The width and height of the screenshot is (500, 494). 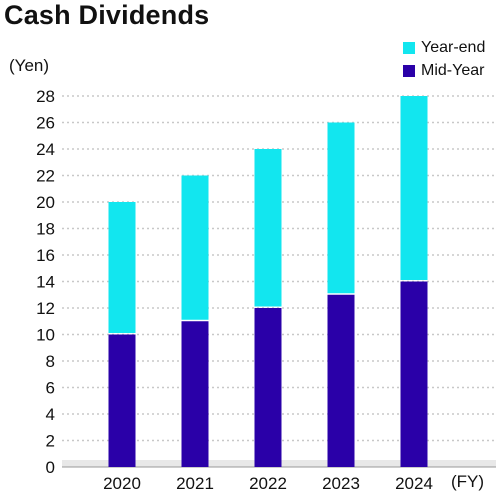 I want to click on y-tick-label: 14, so click(x=45, y=282).